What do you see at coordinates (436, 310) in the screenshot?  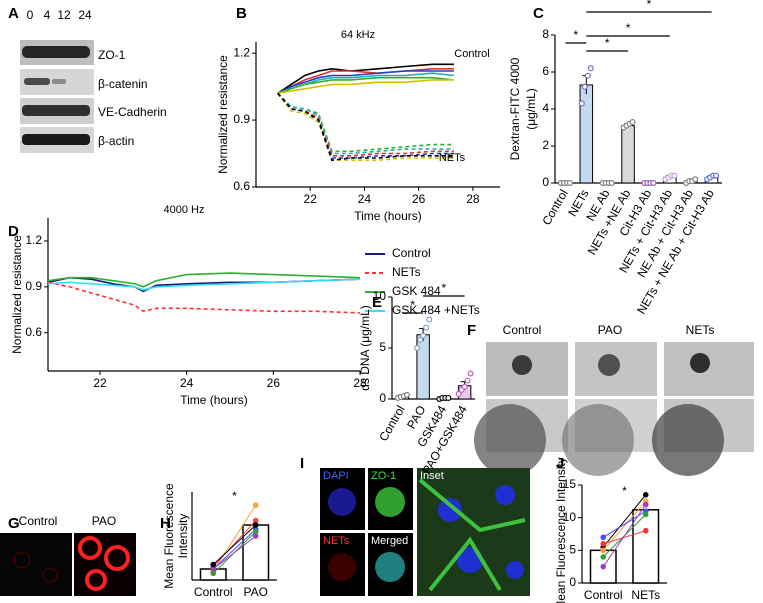 I see `legend-label: GSK 484 +NETs` at bounding box center [436, 310].